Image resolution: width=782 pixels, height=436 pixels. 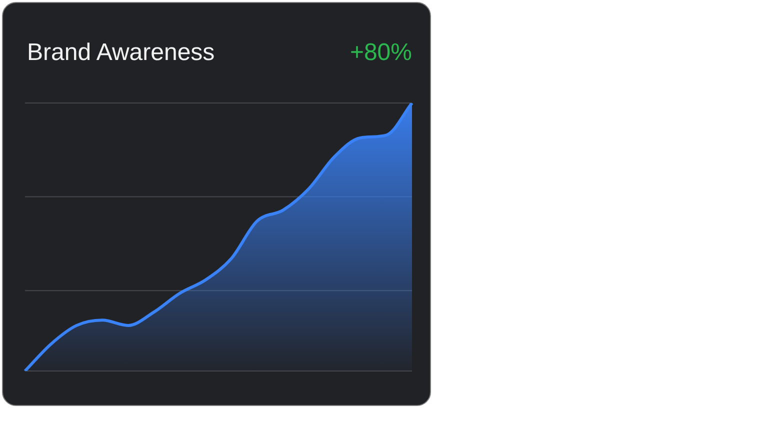 What do you see at coordinates (381, 53) in the screenshot?
I see `text: +80%` at bounding box center [381, 53].